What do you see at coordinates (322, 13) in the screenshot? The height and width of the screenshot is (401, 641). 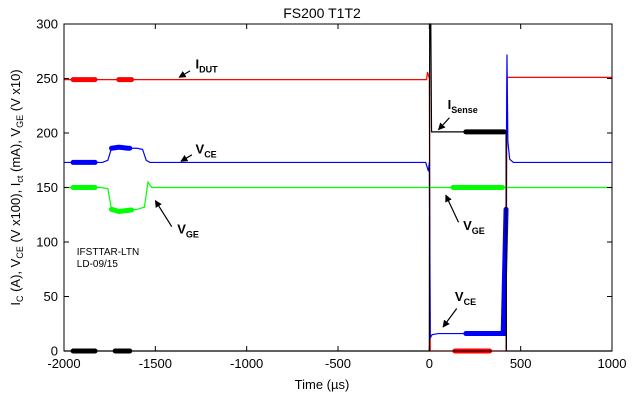 I see `chart-title: FS200 T1T2` at bounding box center [322, 13].